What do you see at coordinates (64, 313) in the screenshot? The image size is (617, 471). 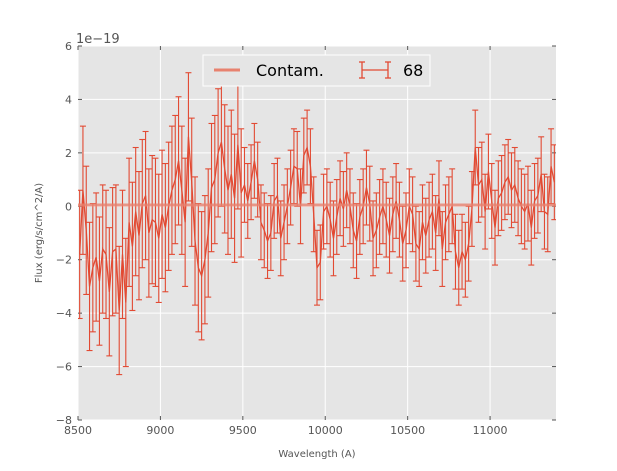 I see `y-tick-label: −4` at bounding box center [64, 313].